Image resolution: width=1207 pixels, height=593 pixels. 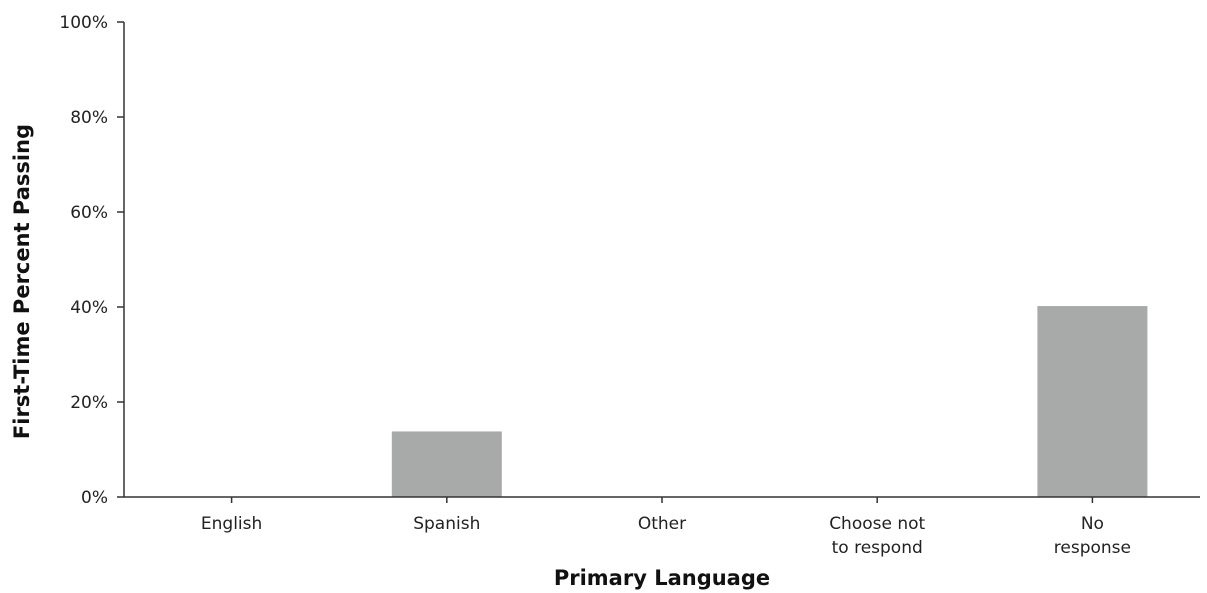 I want to click on y-tick-label: 60%, so click(x=89, y=213).